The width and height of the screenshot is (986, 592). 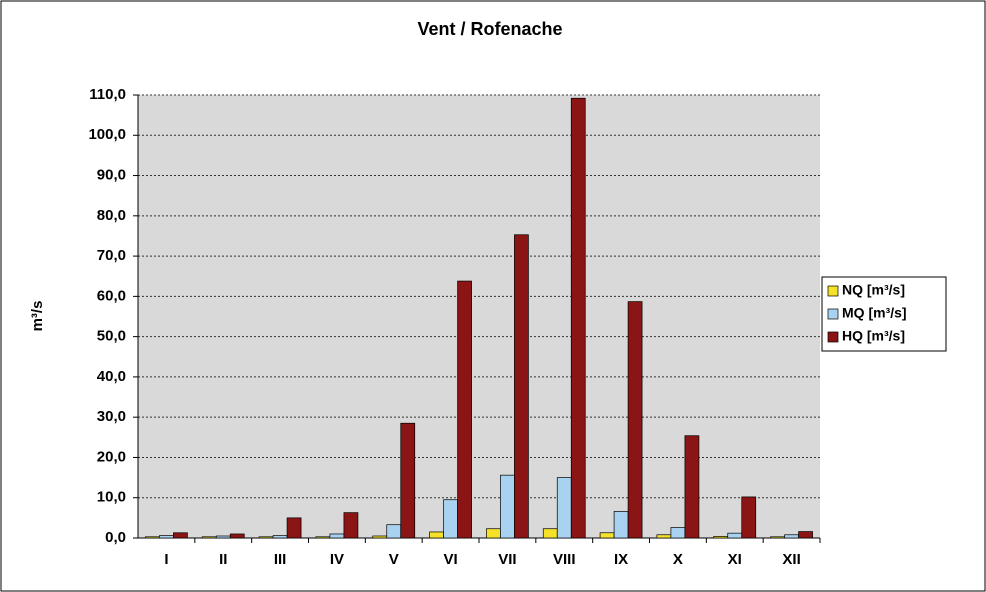 I want to click on y-tick-label: 80,0, so click(x=111, y=215).